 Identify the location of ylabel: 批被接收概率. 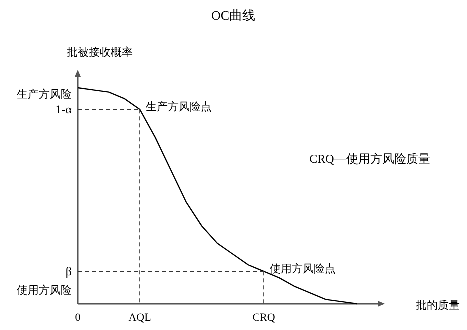
(100, 53).